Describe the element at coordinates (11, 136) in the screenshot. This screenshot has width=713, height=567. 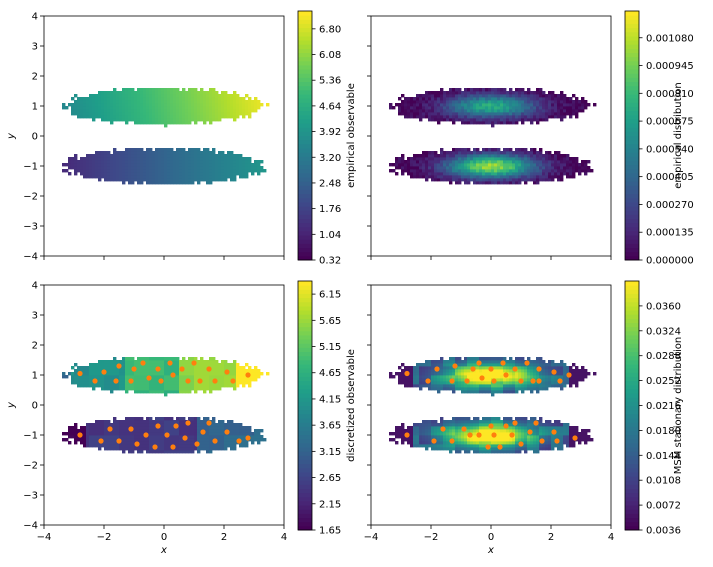
I see `y-axis-label: y` at that location.